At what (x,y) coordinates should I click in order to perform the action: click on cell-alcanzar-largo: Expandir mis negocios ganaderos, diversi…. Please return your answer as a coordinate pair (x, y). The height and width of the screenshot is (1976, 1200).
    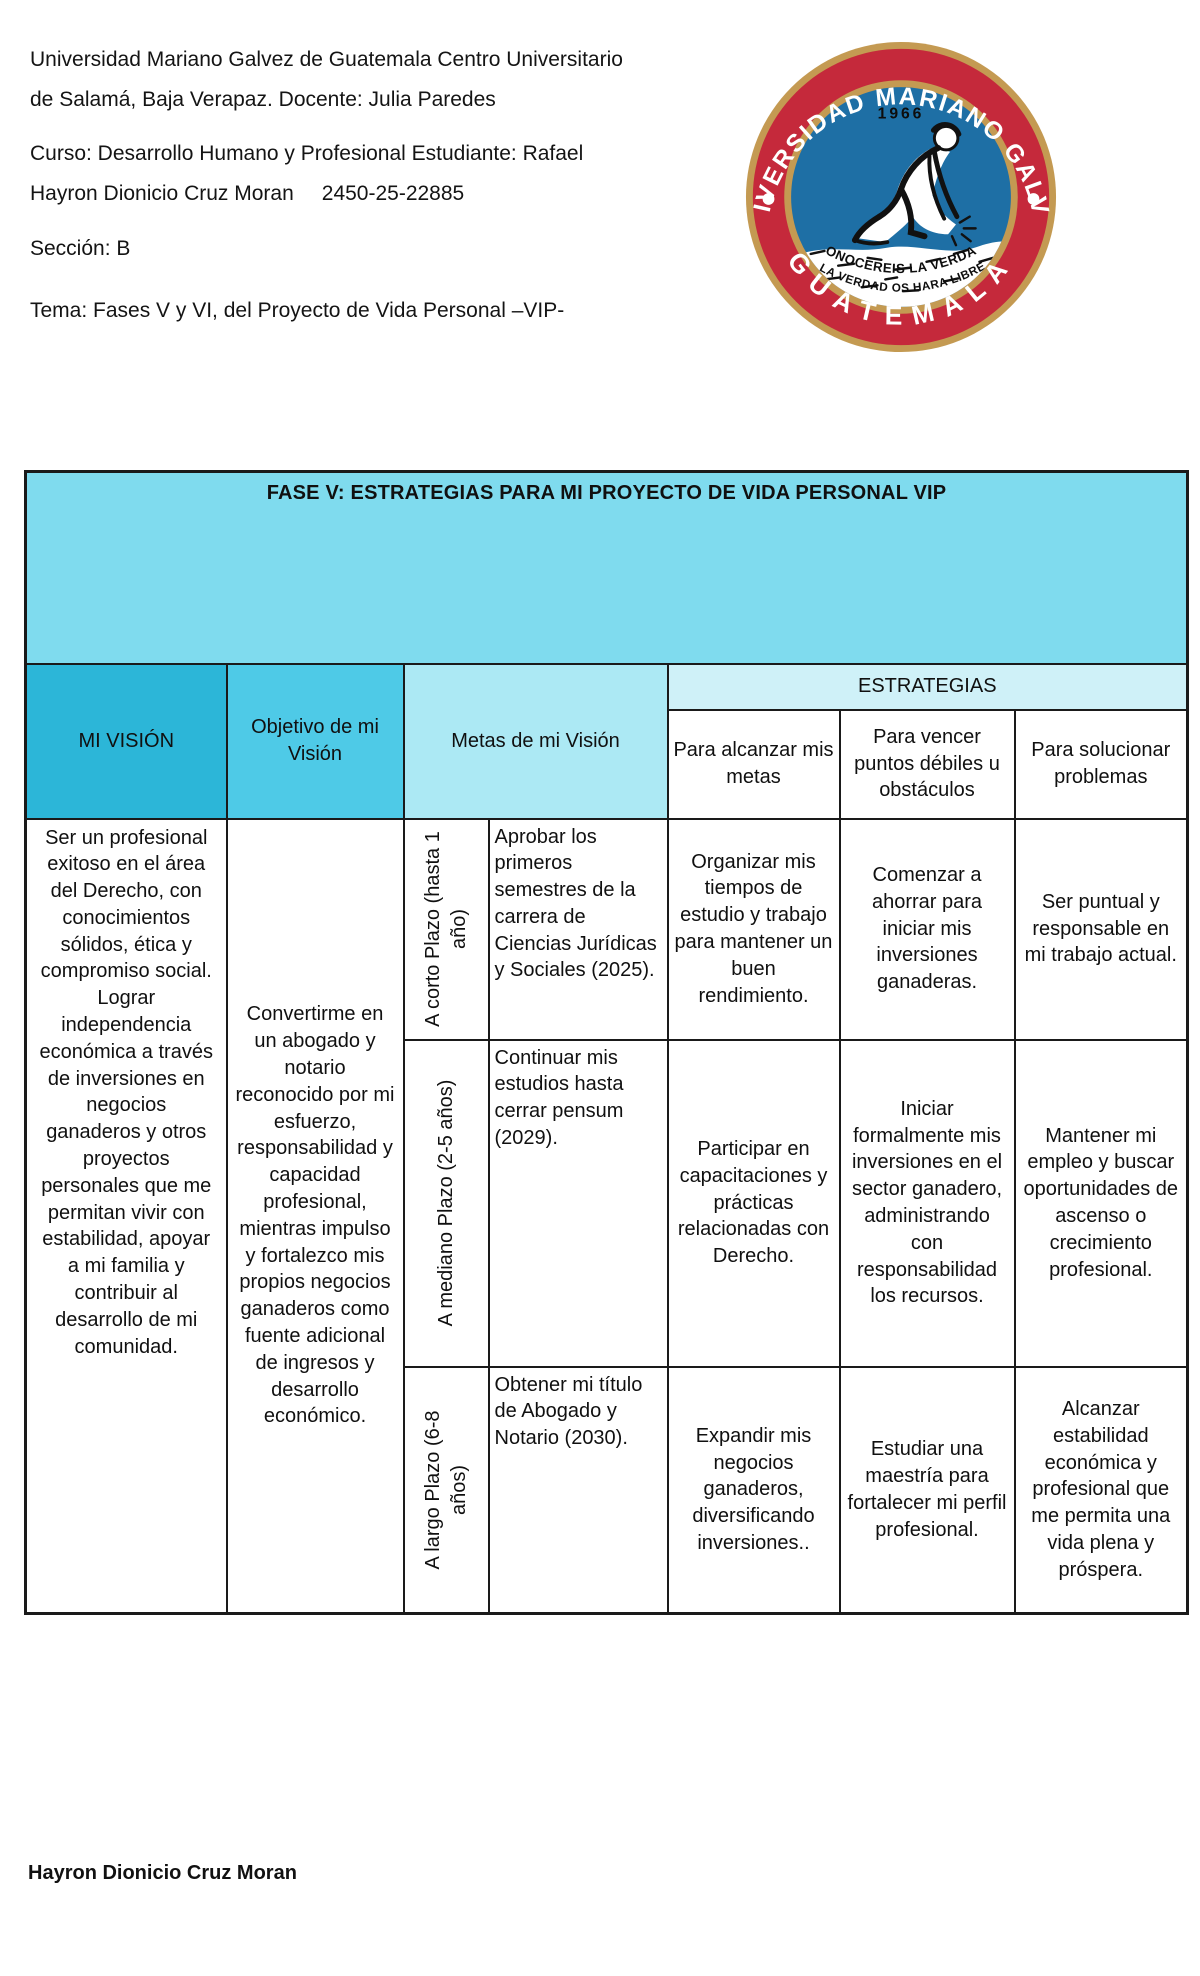
    Looking at the image, I should click on (753, 1490).